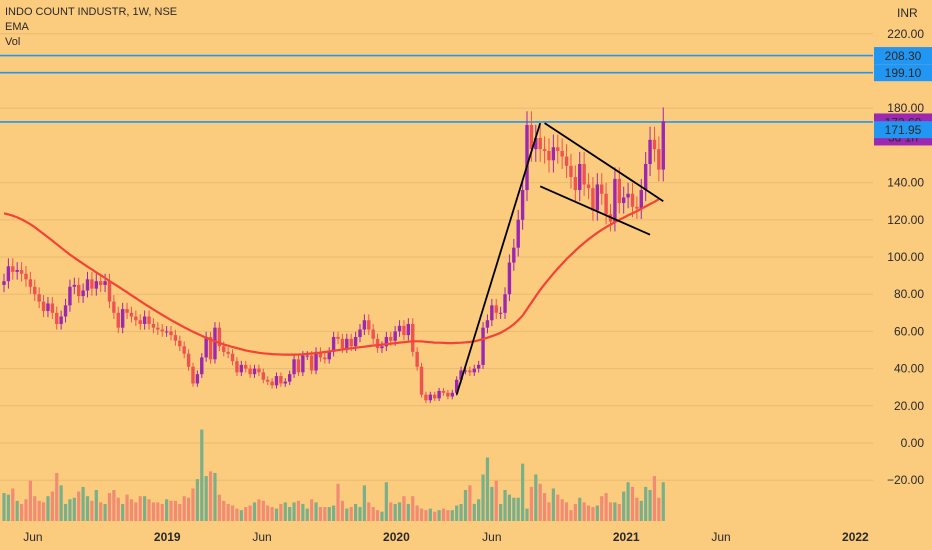  I want to click on price-tag-label: 171.95, so click(903, 130).